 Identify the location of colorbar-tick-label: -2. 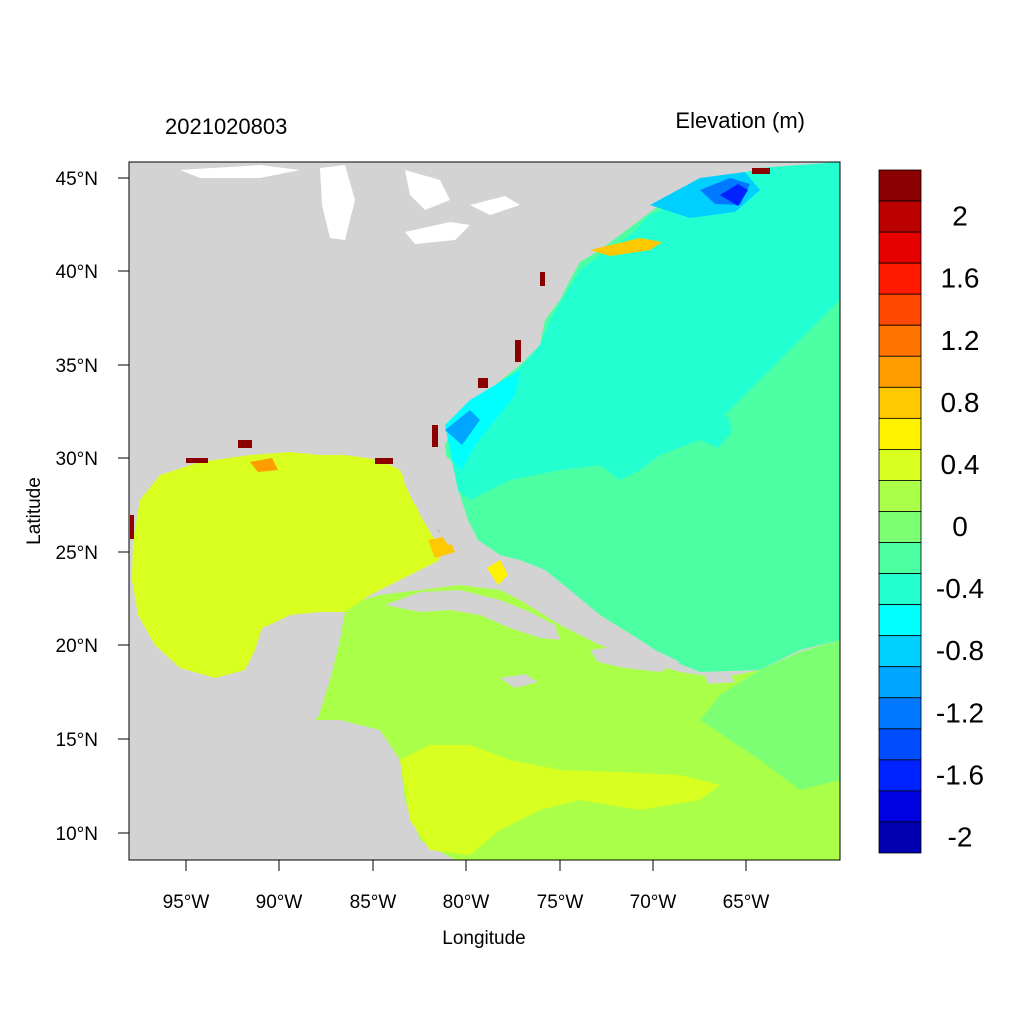
(960, 836).